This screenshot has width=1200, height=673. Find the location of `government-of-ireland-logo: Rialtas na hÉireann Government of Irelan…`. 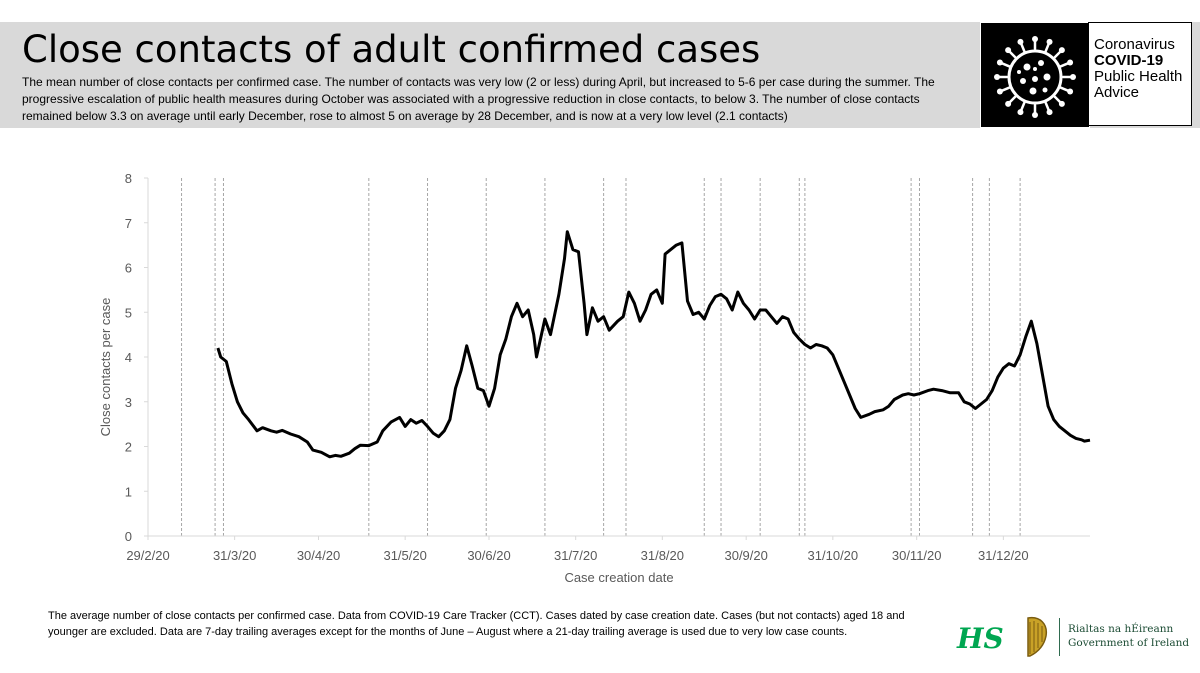

government-of-ireland-logo: Rialtas na hÉireann Government of Irelan… is located at coordinates (1128, 636).